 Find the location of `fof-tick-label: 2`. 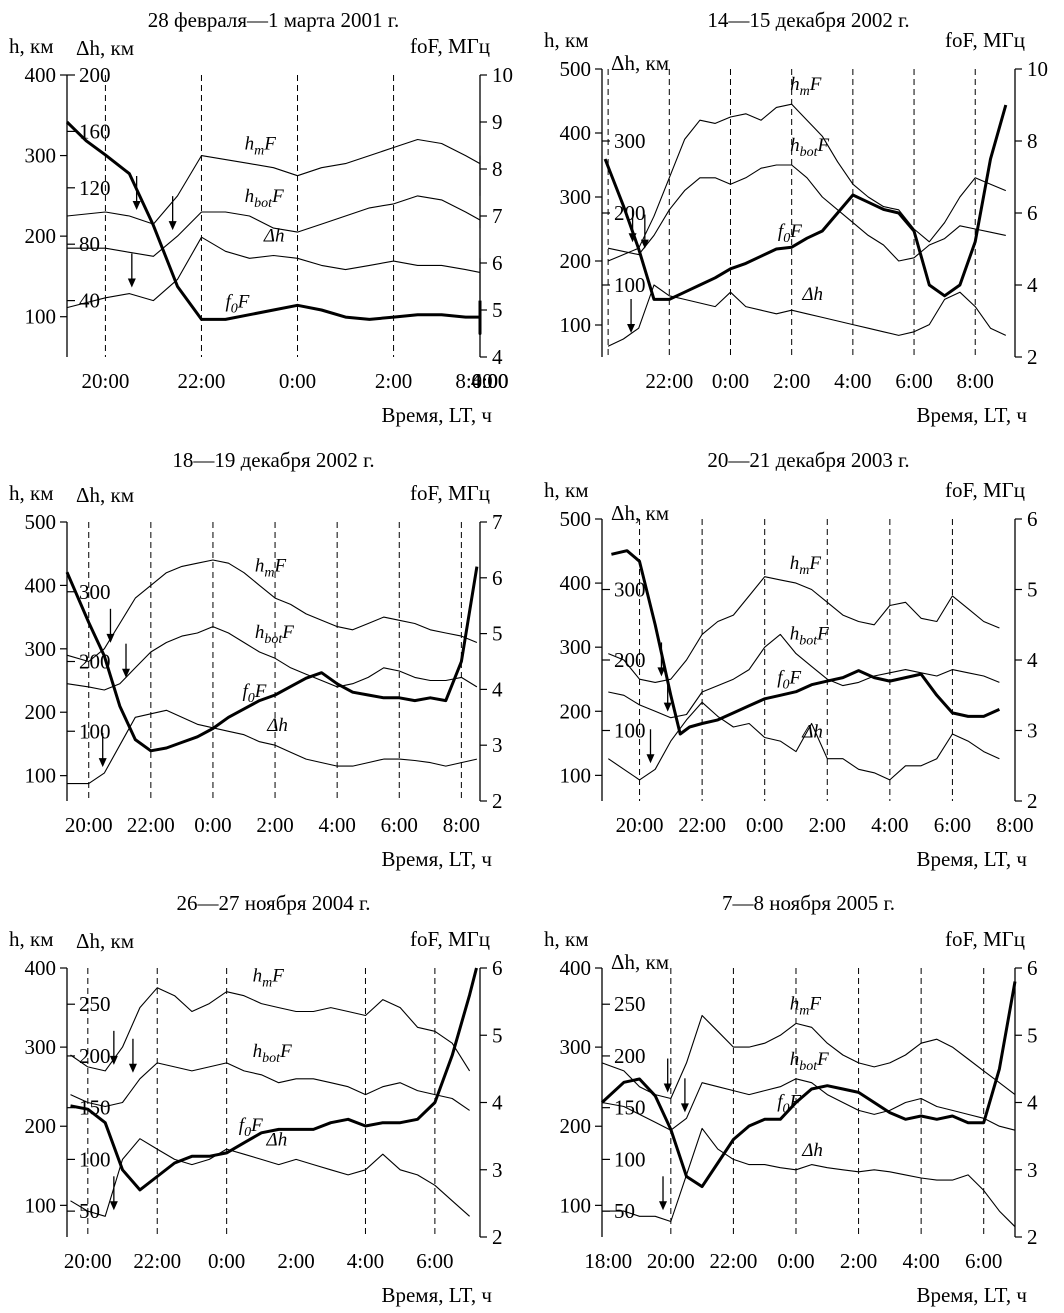

fof-tick-label: 2 is located at coordinates (1032, 357).